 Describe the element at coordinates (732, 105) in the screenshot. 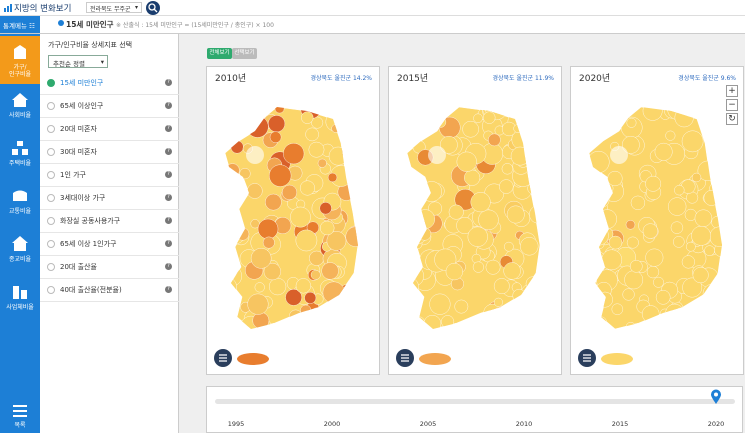

I see `zoom-control: −` at that location.